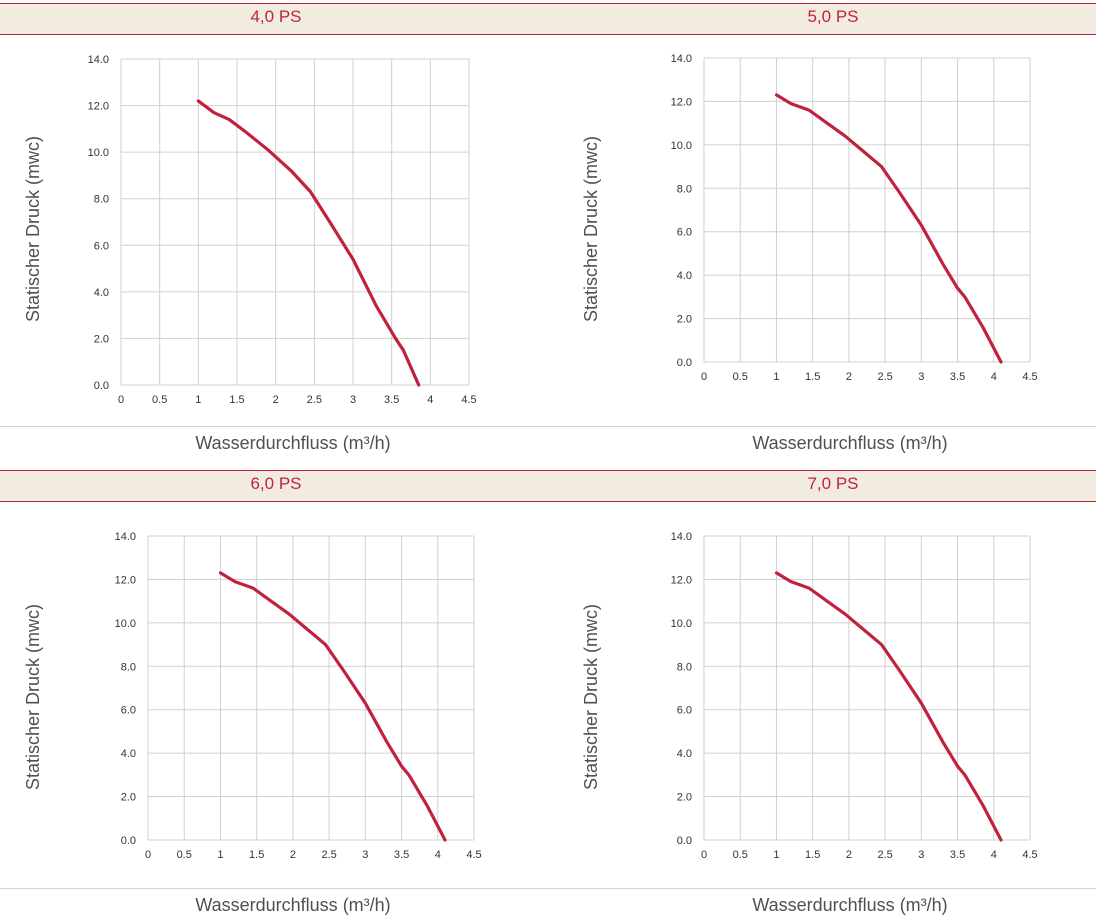 The width and height of the screenshot is (1096, 917). I want to click on x-tick-label-5ps: 4.5, so click(1029, 377).